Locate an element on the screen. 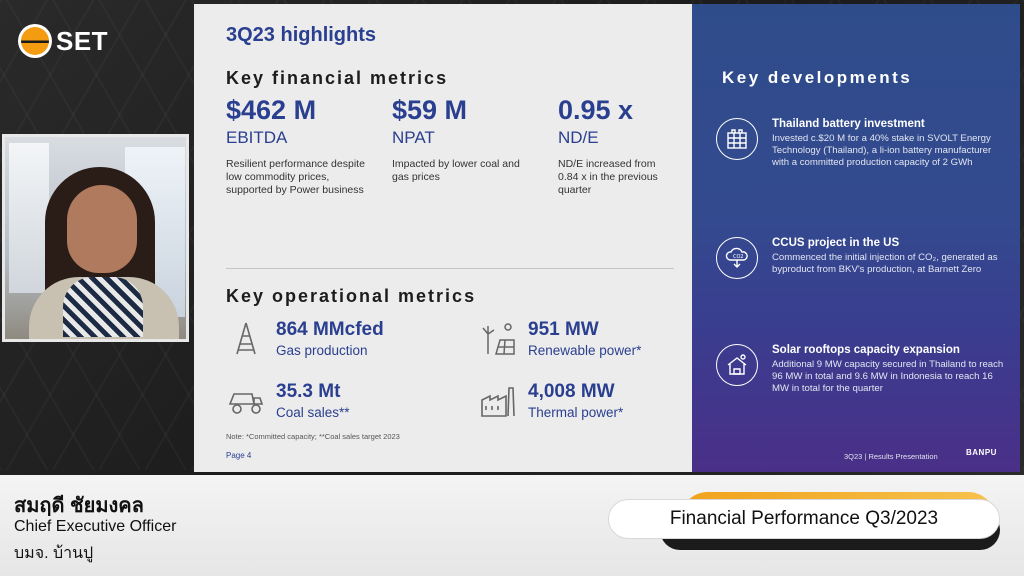 The image size is (1024, 576). brand-logo: BANPU is located at coordinates (981, 452).